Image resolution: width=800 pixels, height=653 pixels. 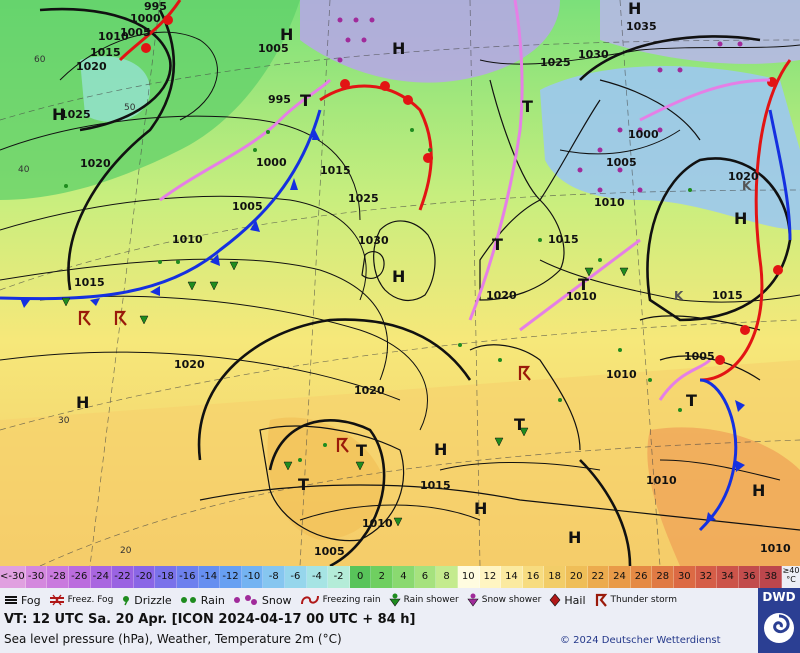 What do you see at coordinates (13, 577) in the screenshot?
I see `temperature-scale-cell: <-30` at bounding box center [13, 577].